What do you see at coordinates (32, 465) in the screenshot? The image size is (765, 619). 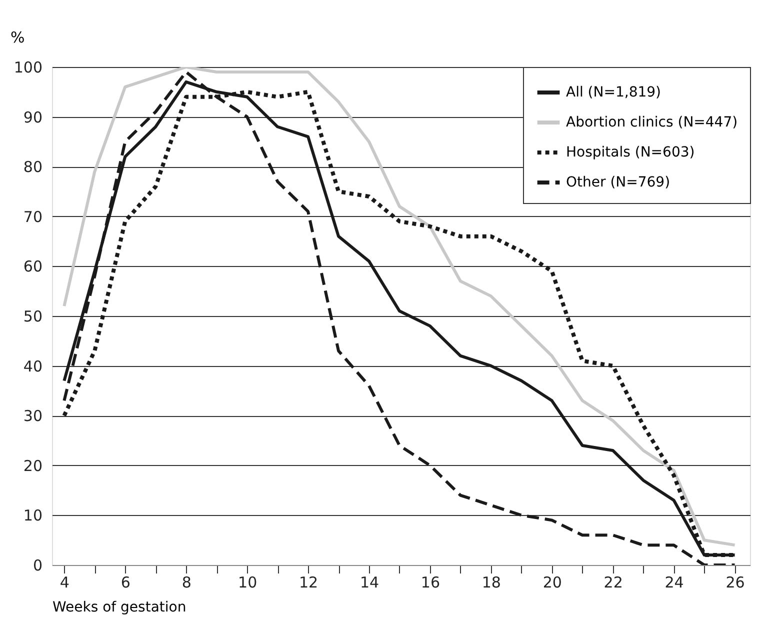 I see `y-tick-label: 20` at bounding box center [32, 465].